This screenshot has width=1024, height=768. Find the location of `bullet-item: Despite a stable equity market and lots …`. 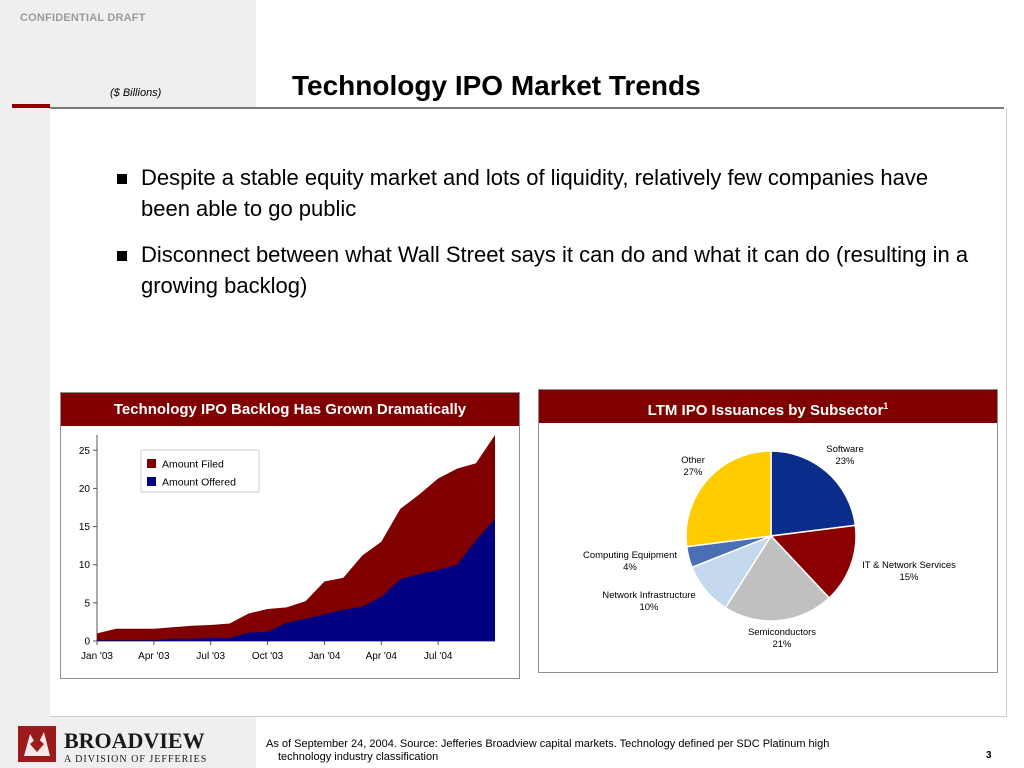

bullet-item: Despite a stable equity market and lots … is located at coordinates (545, 193).